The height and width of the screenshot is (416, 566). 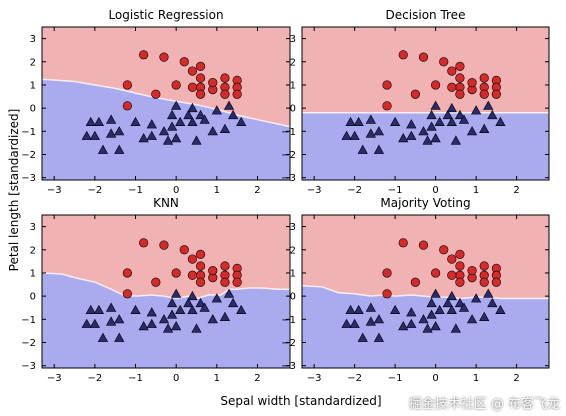 I want to click on y-axis-label: Petal length [standardized], so click(x=14, y=190).